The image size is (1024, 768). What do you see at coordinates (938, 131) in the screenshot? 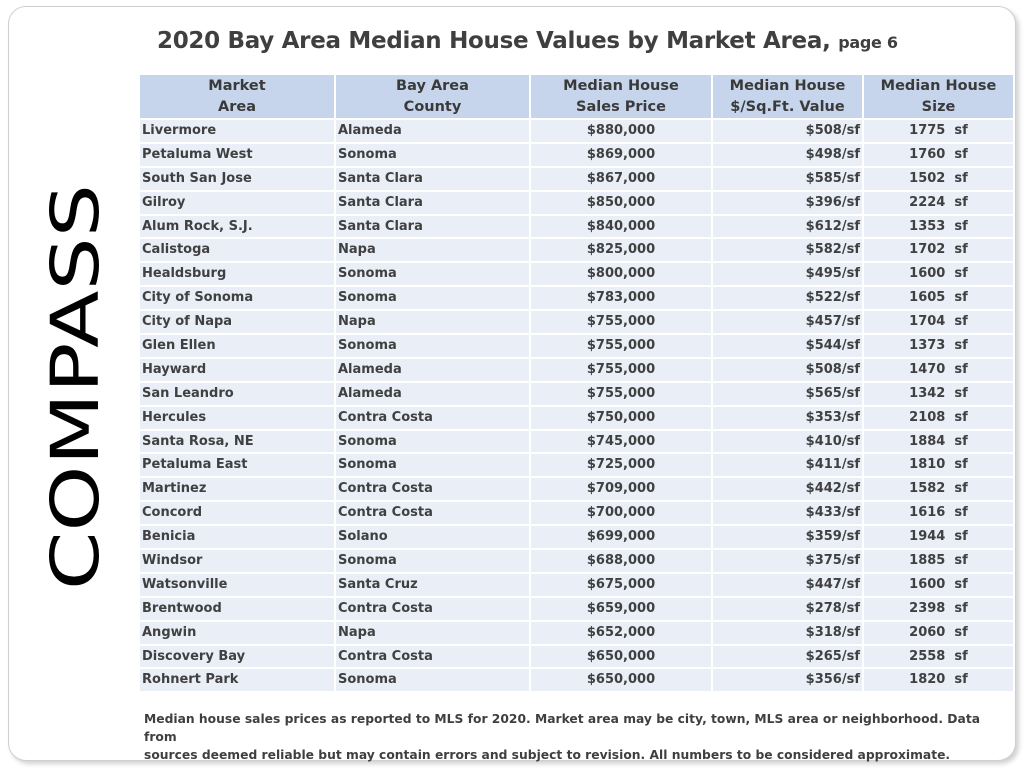
I see `house-size-cell: 1775 sf` at bounding box center [938, 131].